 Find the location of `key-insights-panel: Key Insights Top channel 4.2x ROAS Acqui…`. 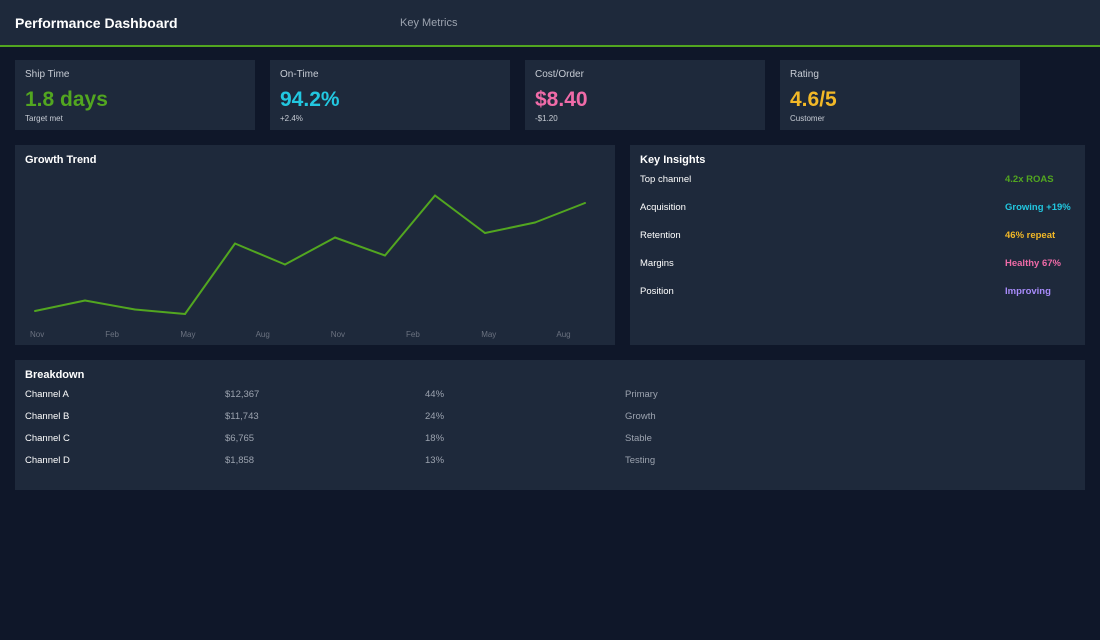

key-insights-panel: Key Insights Top channel 4.2x ROAS Acqui… is located at coordinates (857, 245).